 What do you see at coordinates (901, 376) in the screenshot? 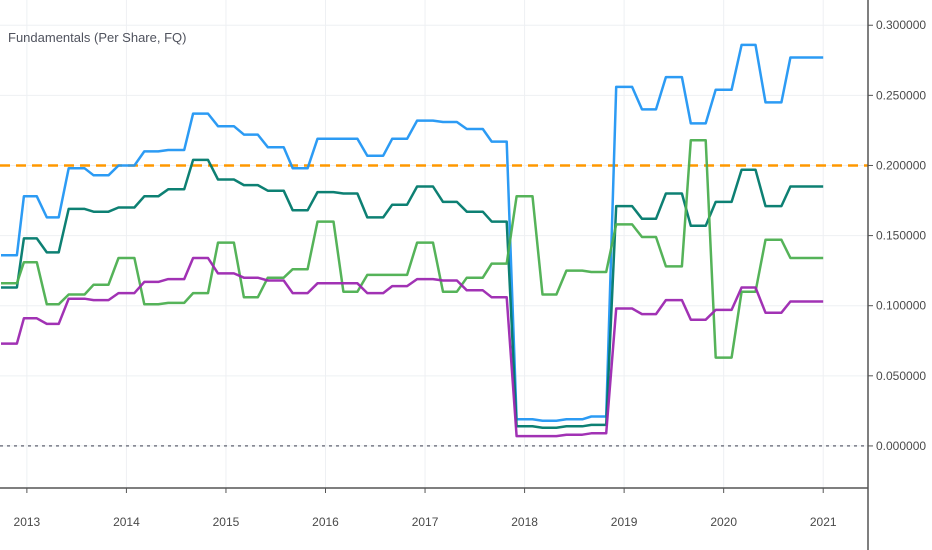
I see `y-tick-label: 0.050000` at bounding box center [901, 376].